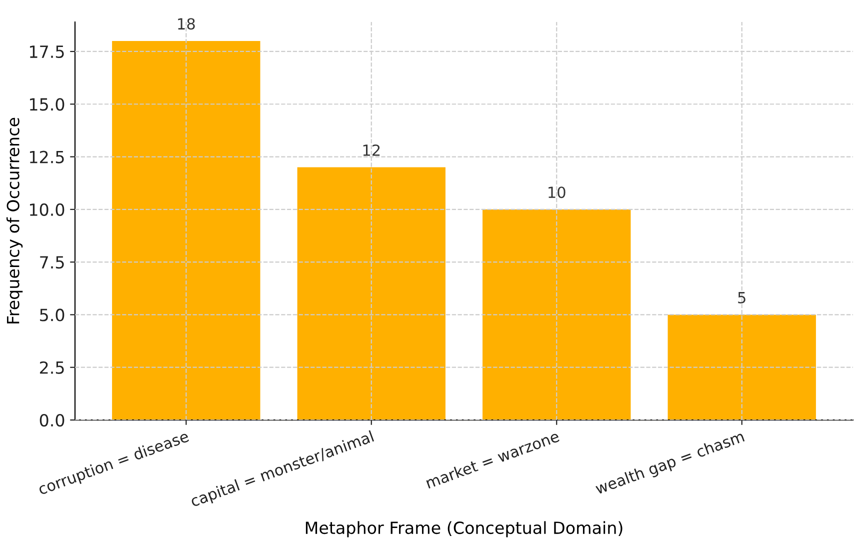  What do you see at coordinates (464, 529) in the screenshot?
I see `x-axis-title: Metaphor Frame (Conceptual Domain)` at bounding box center [464, 529].